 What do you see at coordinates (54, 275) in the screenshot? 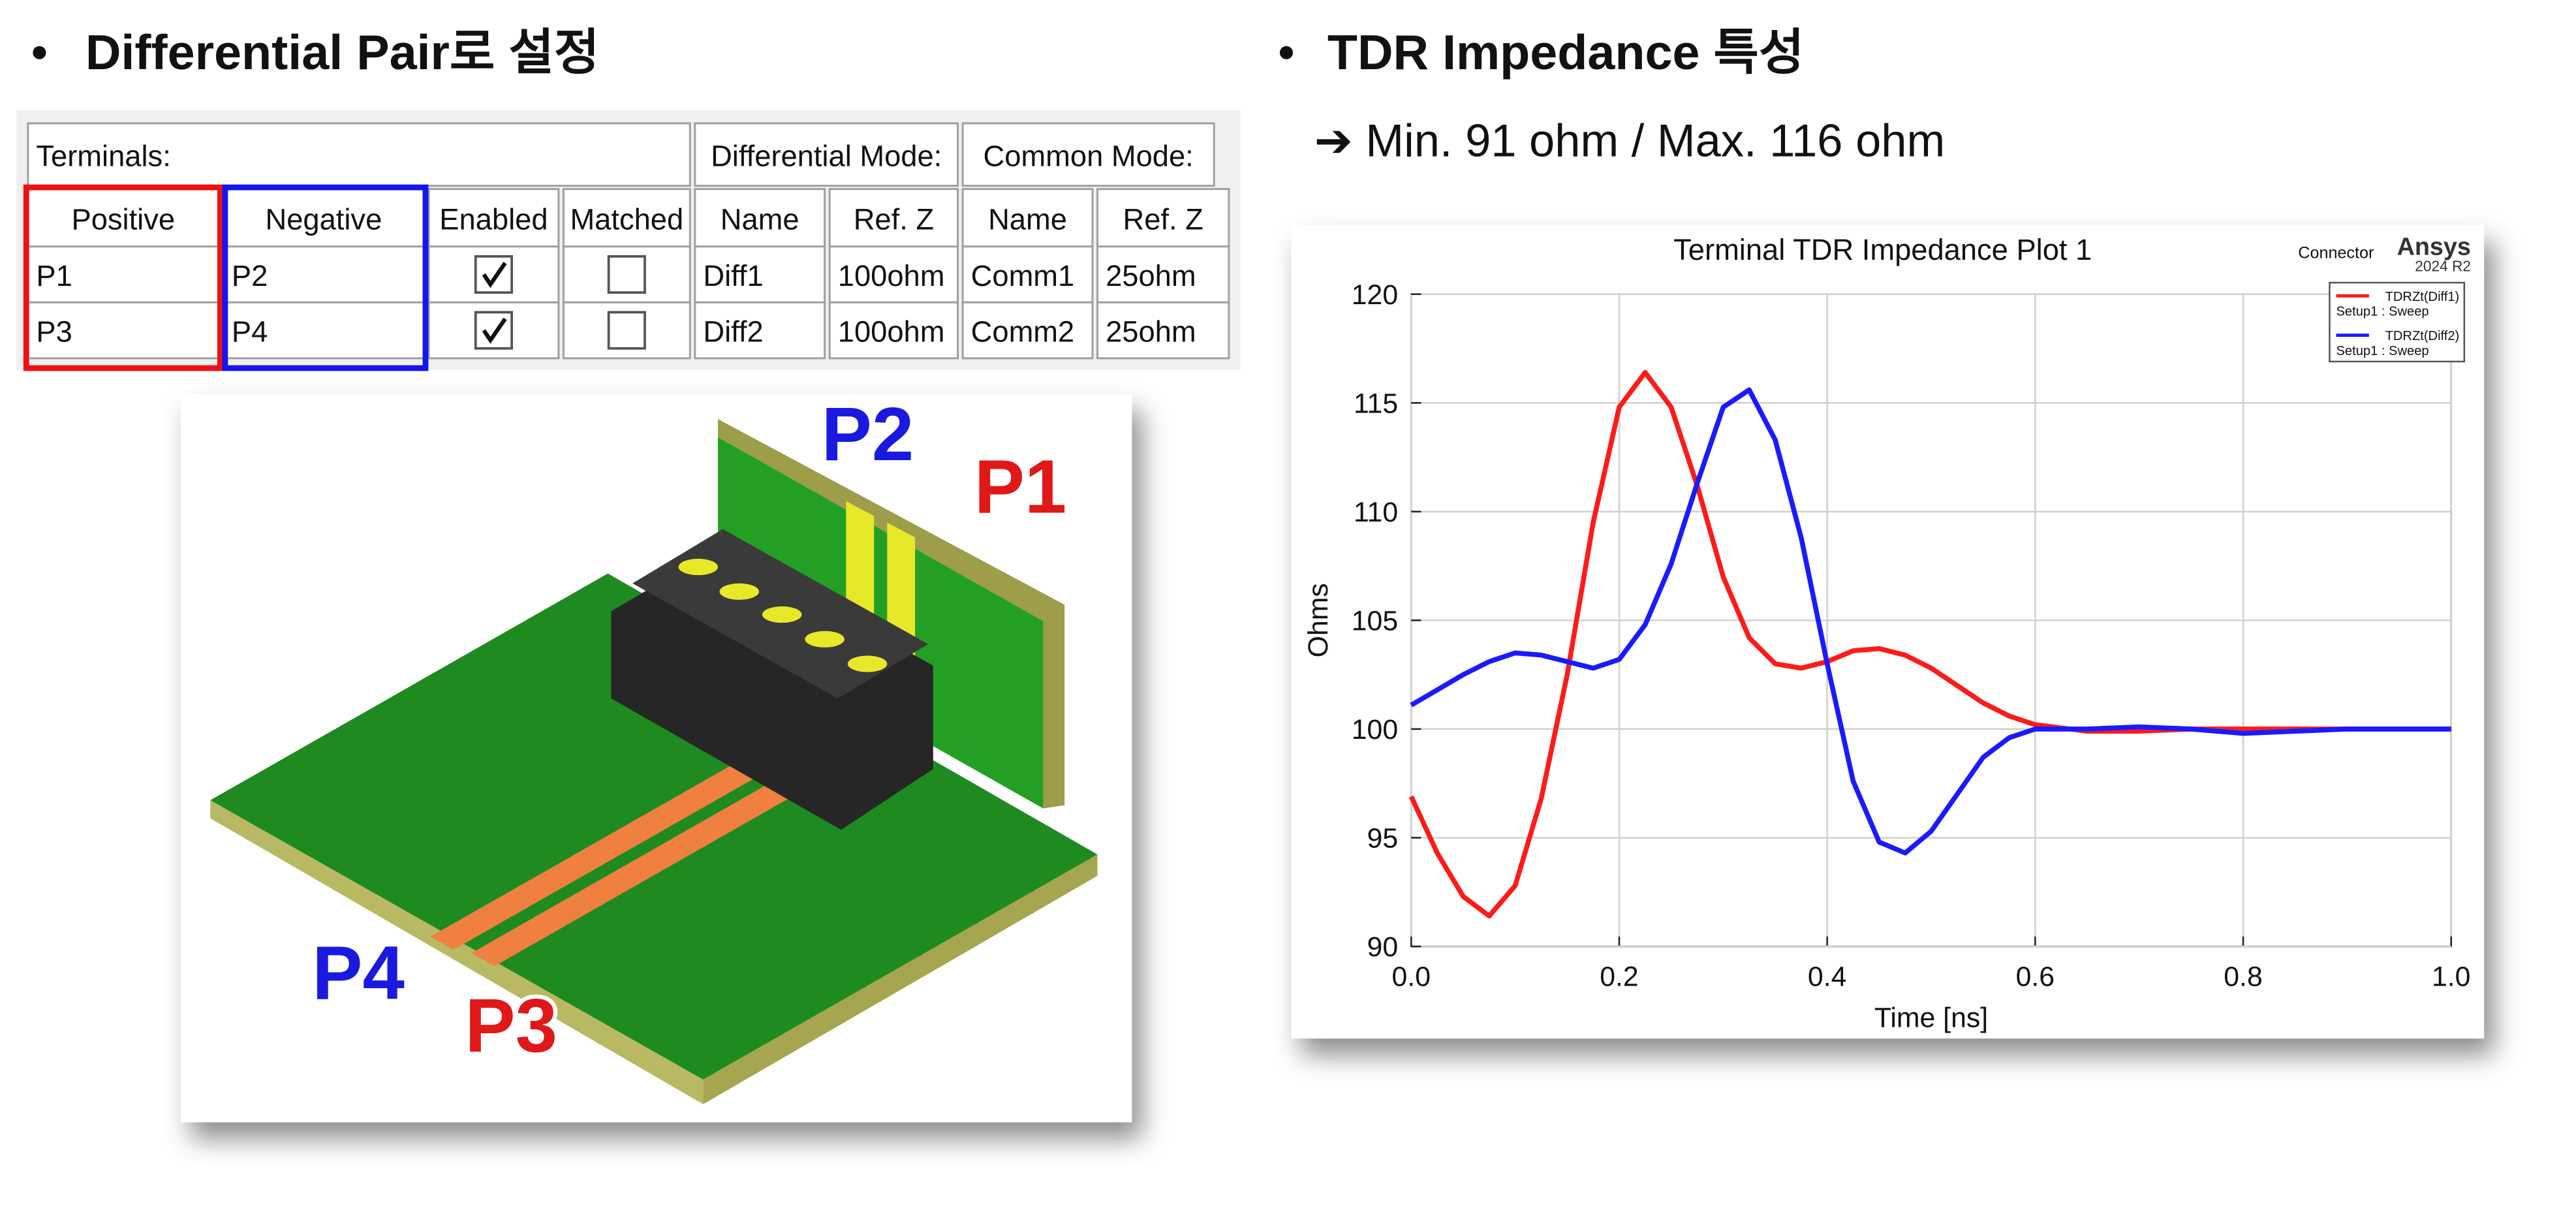
I see `cell-text: P1` at bounding box center [54, 275].